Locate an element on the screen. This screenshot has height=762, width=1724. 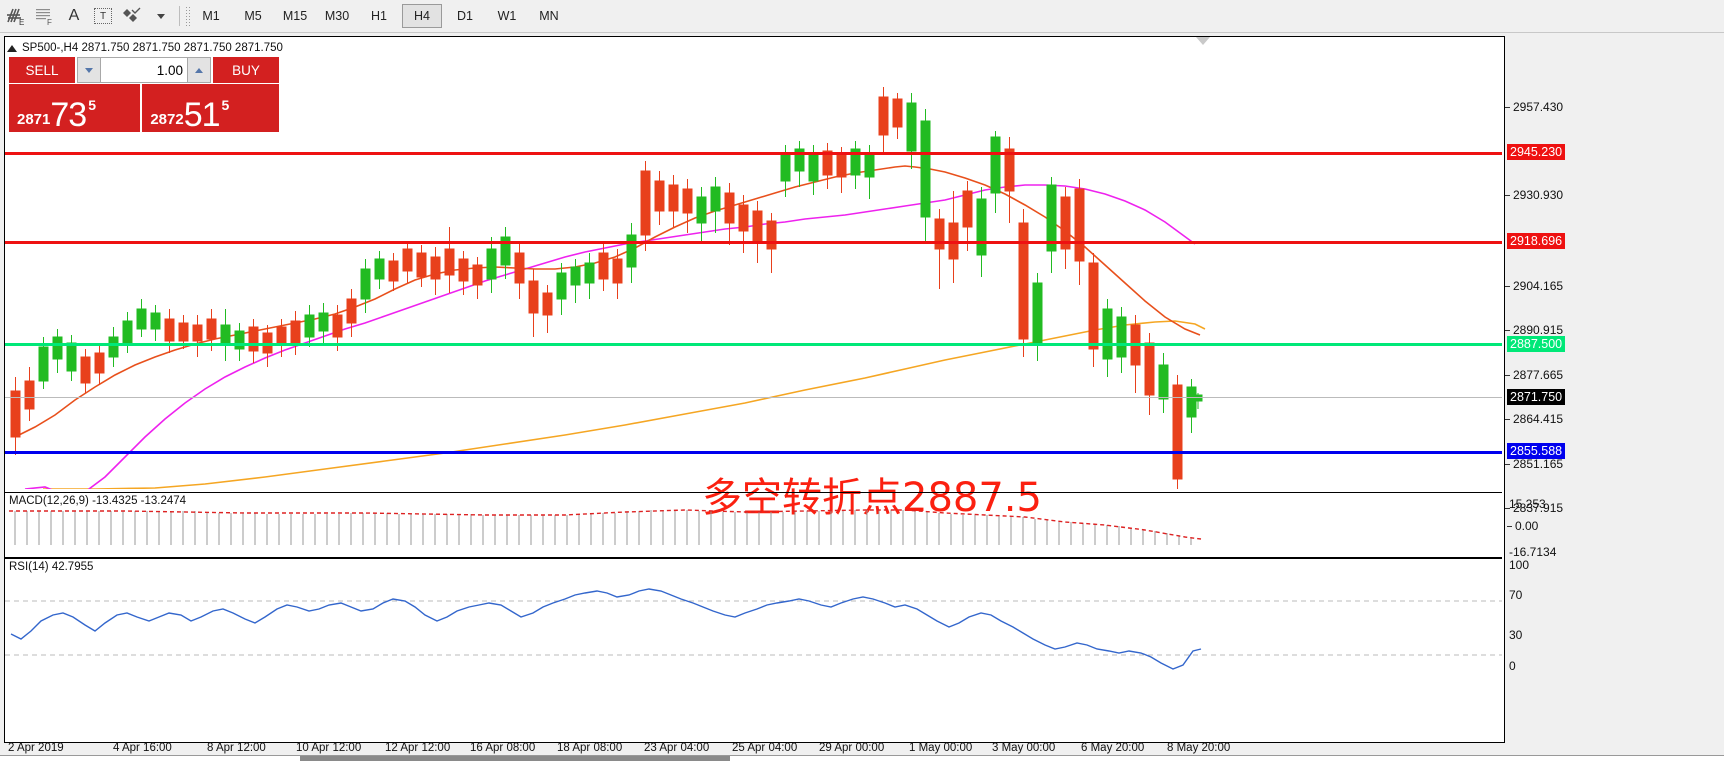
macd-axis-tick: 0.00 is located at coordinates (1522, 526).